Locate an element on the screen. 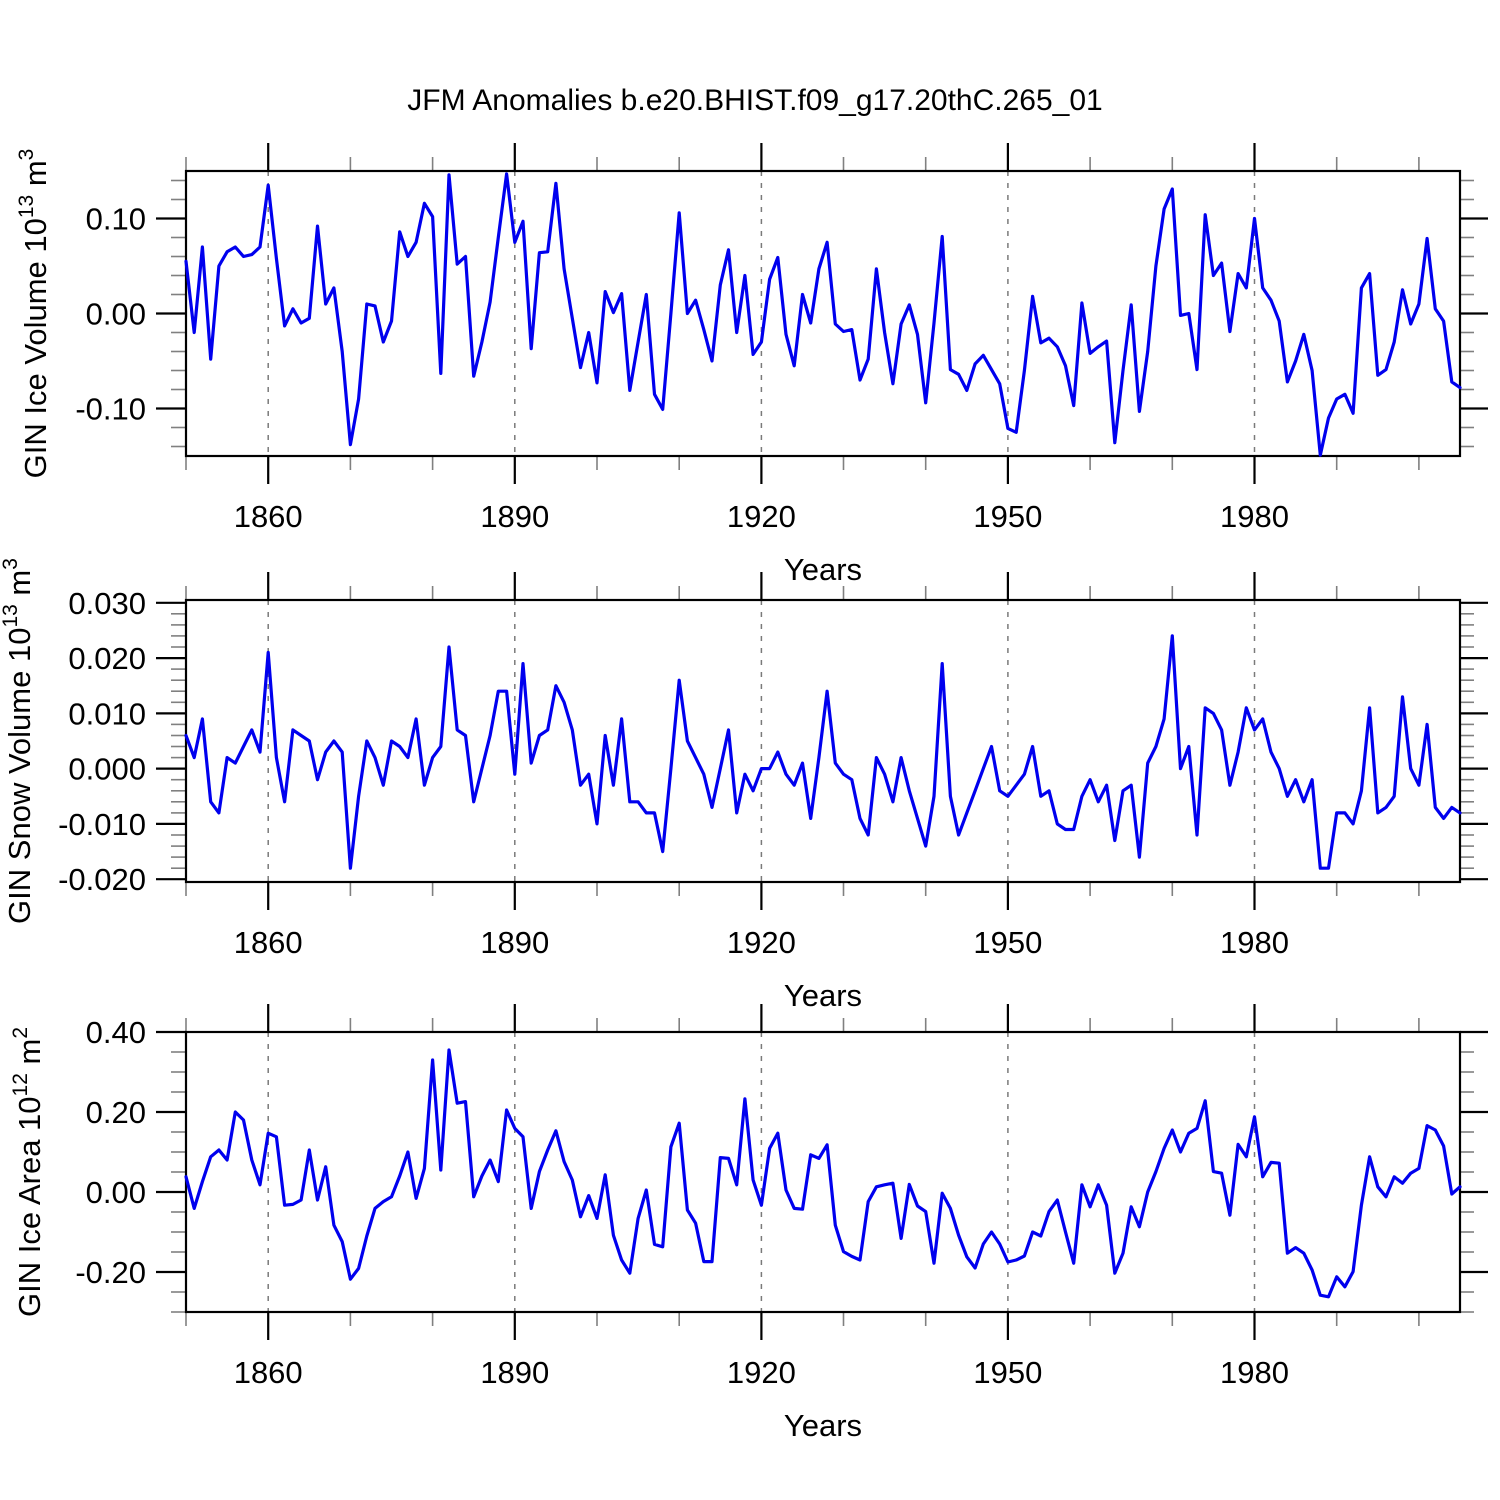 Image resolution: width=1500 pixels, height=1500 pixels. y-tick-label: -0.010 is located at coordinates (102, 824).